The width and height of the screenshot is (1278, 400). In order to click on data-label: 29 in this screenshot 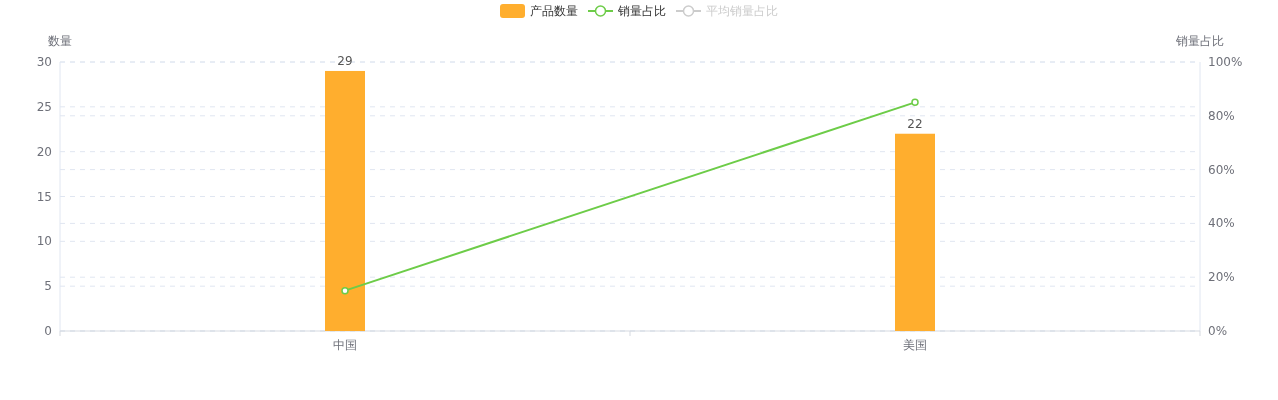, I will do `click(345, 60)`.